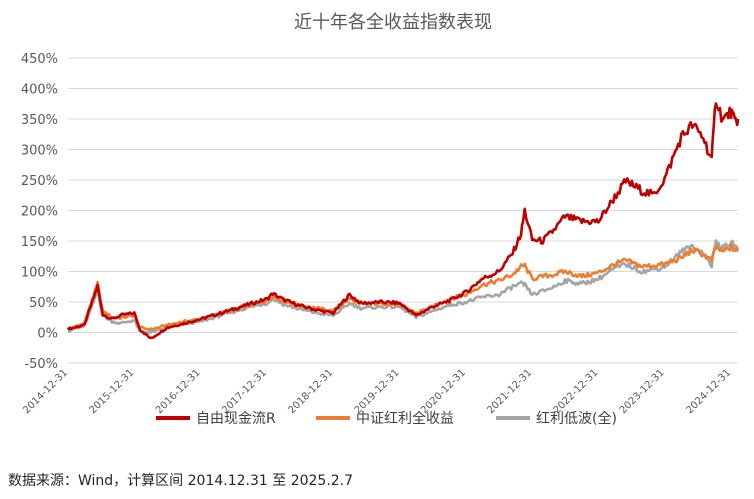 The width and height of the screenshot is (754, 499). I want to click on legend-label: 自由现金流R, so click(236, 419).